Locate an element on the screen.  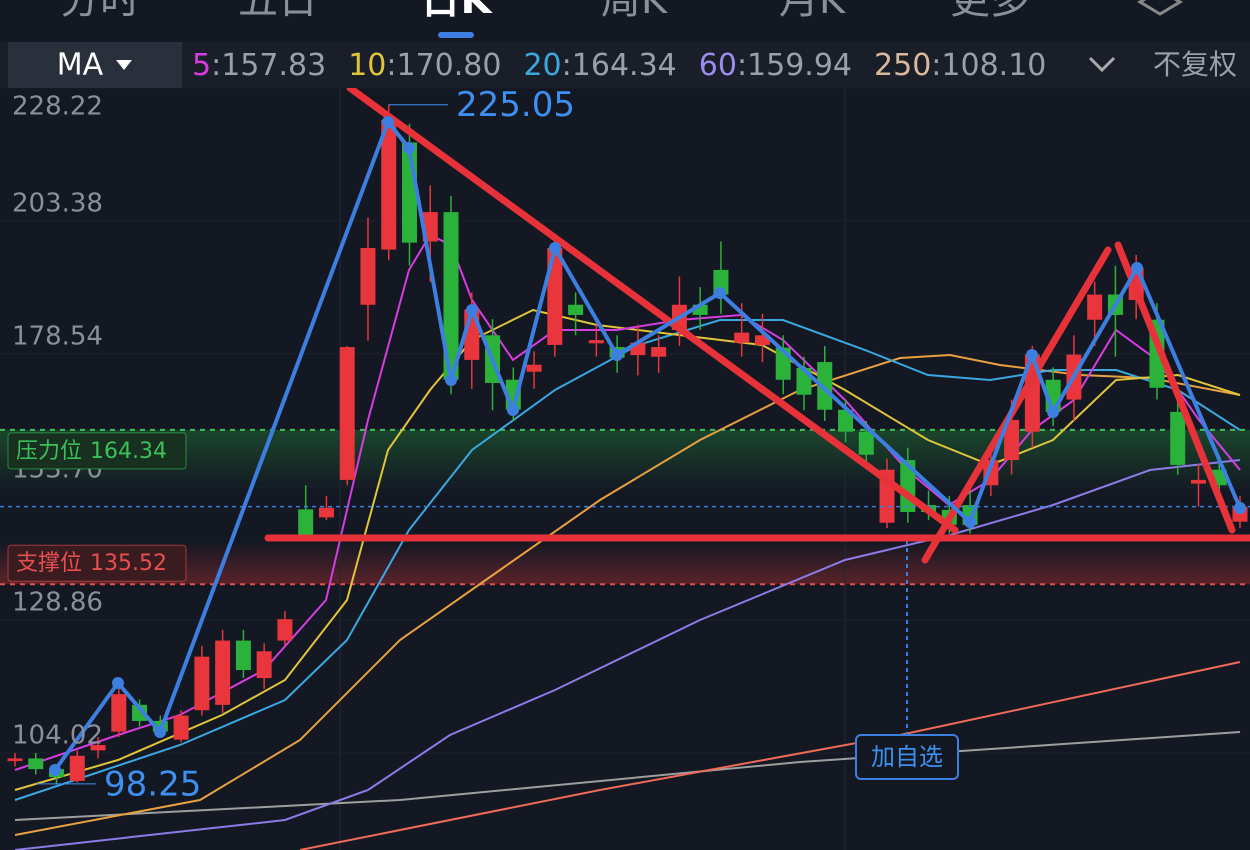
trend-line is located at coordinates (1175, 387).